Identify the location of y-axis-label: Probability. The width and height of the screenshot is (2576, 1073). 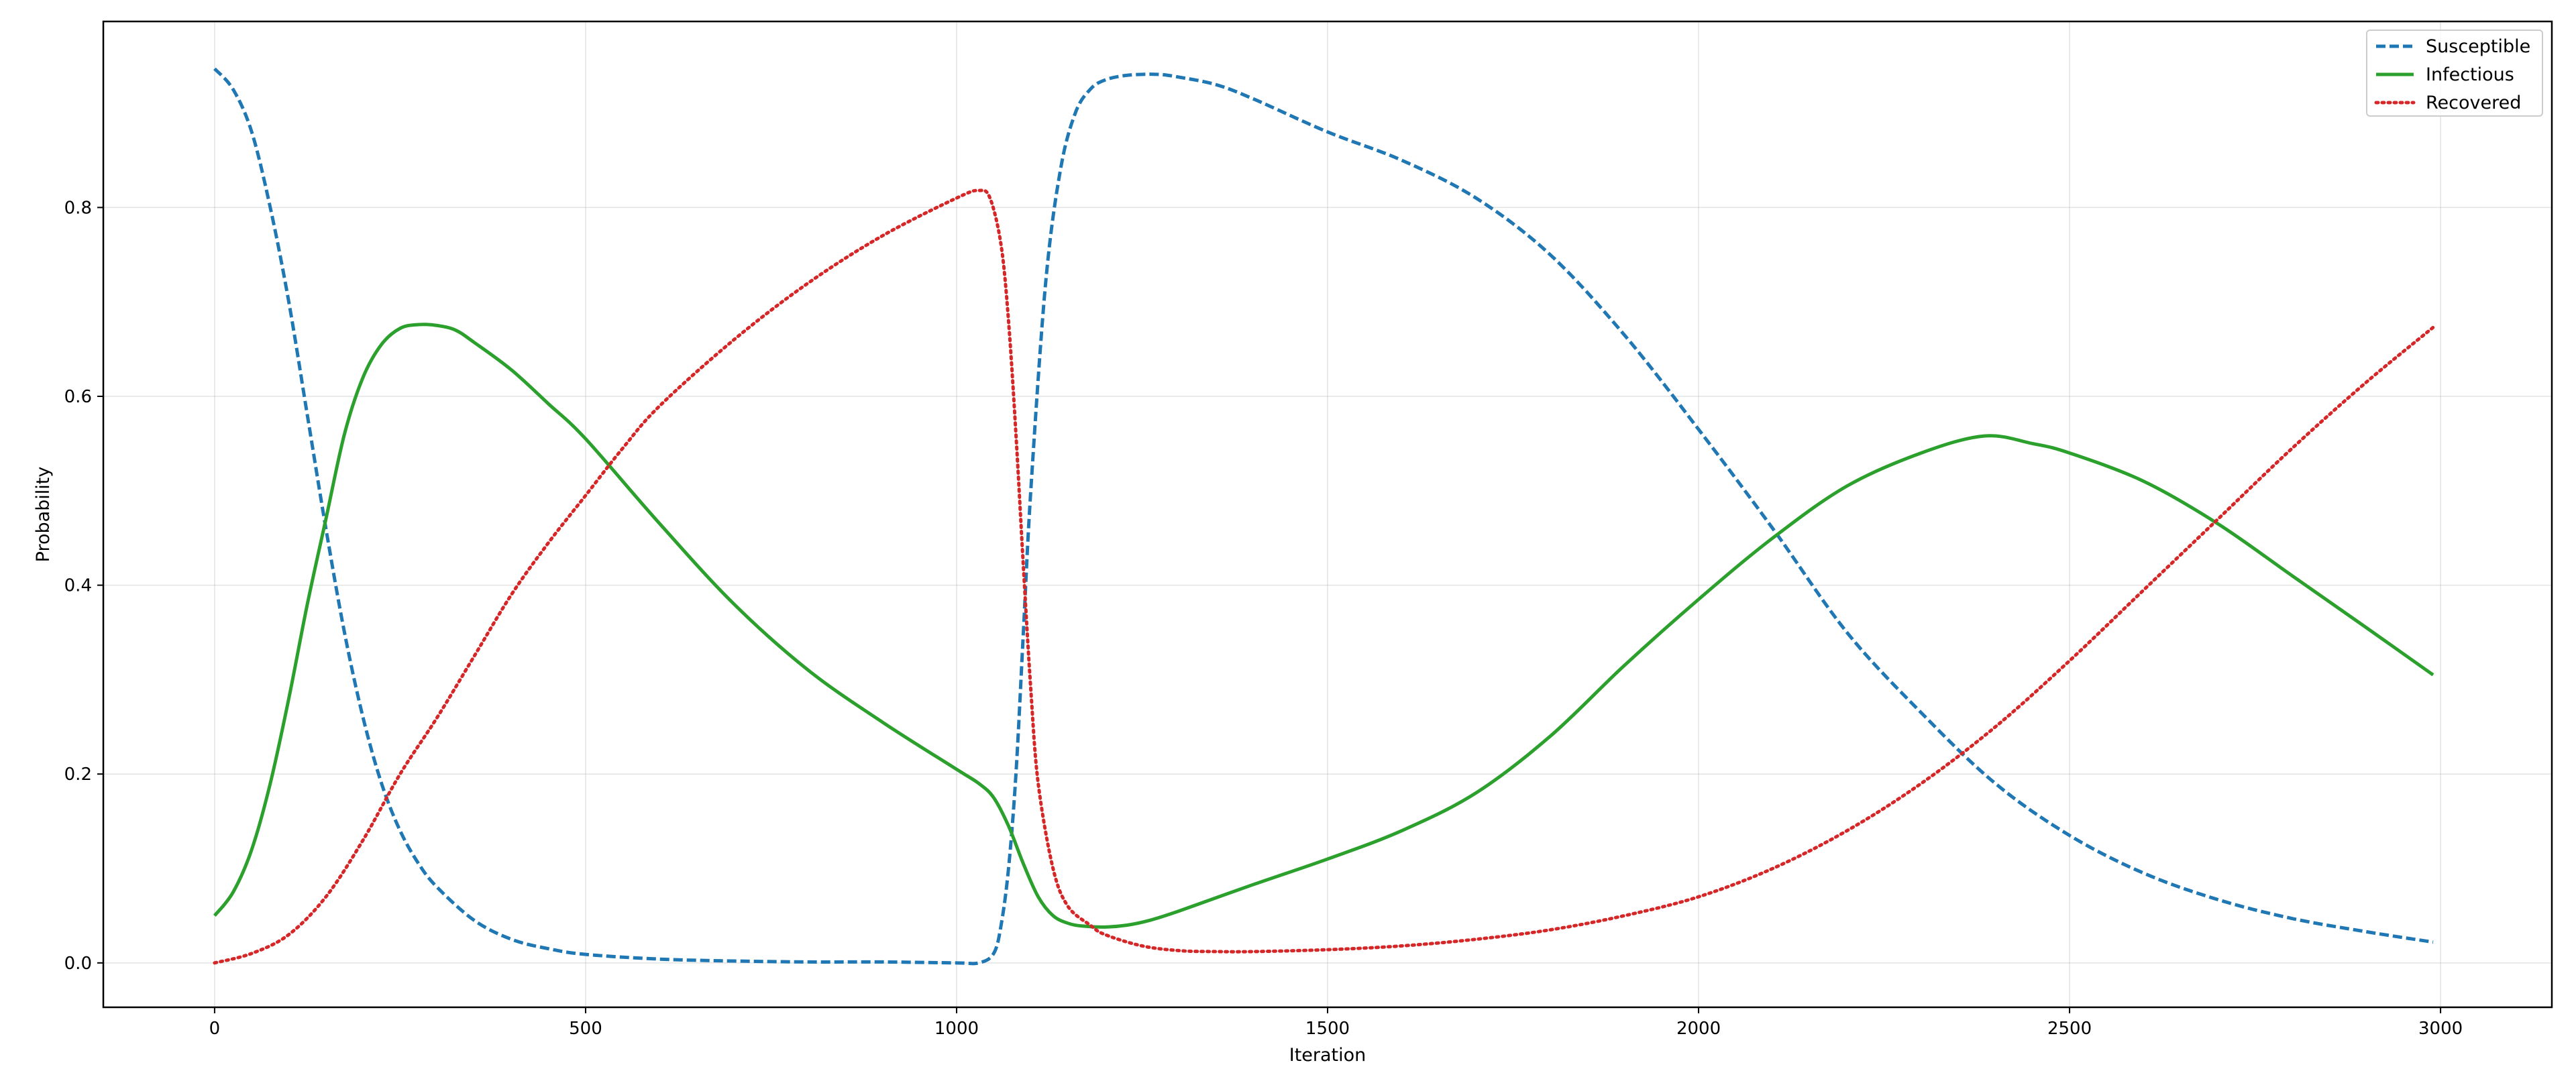
(43, 515).